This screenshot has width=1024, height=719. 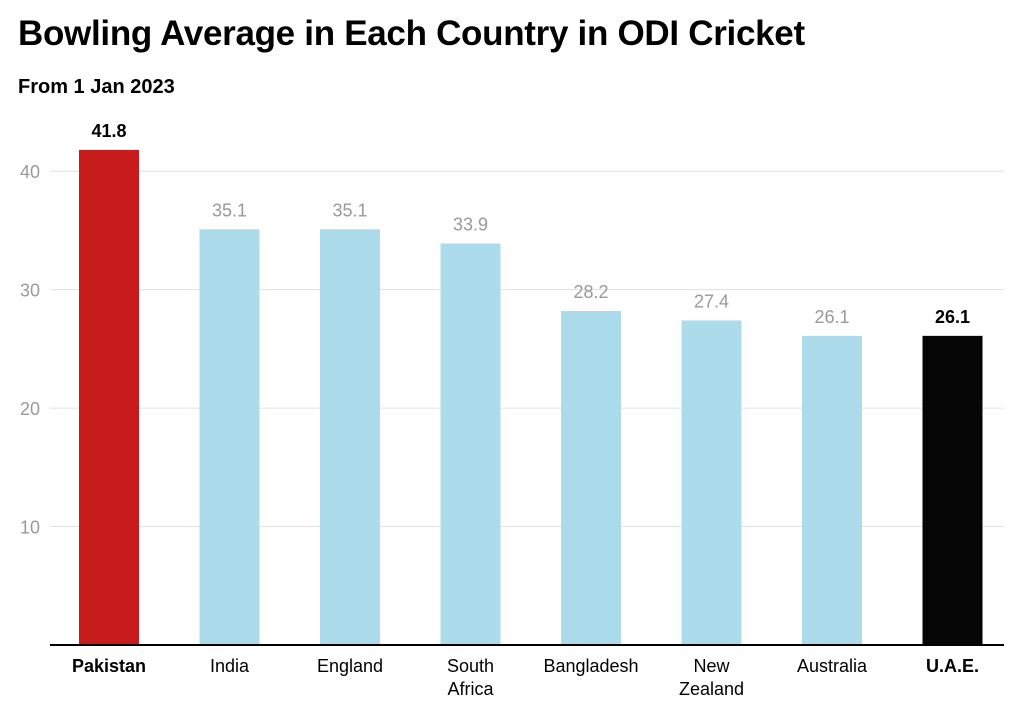 What do you see at coordinates (30, 528) in the screenshot?
I see `y-tick-label: 10` at bounding box center [30, 528].